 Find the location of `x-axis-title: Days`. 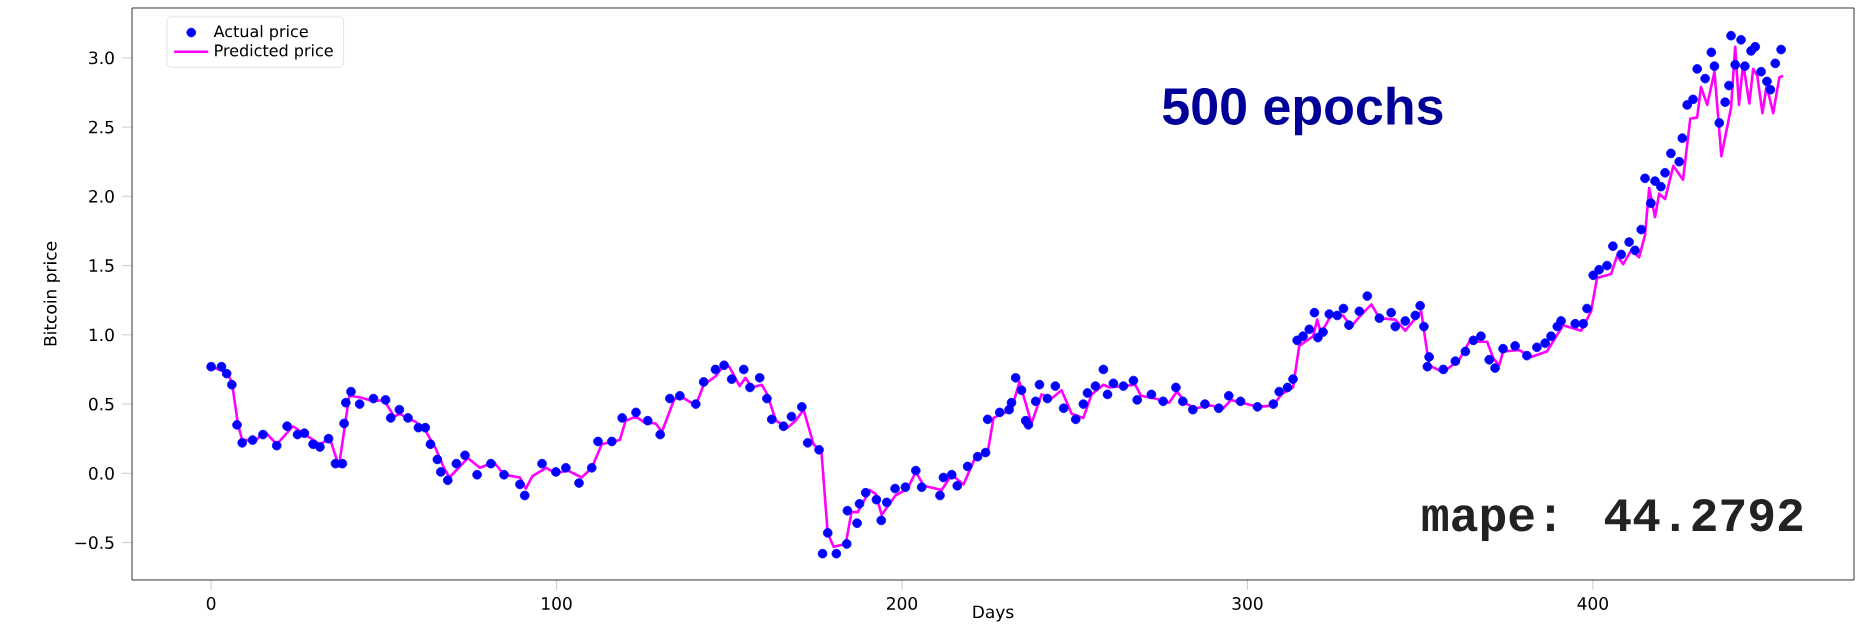

x-axis-title: Days is located at coordinates (993, 613).